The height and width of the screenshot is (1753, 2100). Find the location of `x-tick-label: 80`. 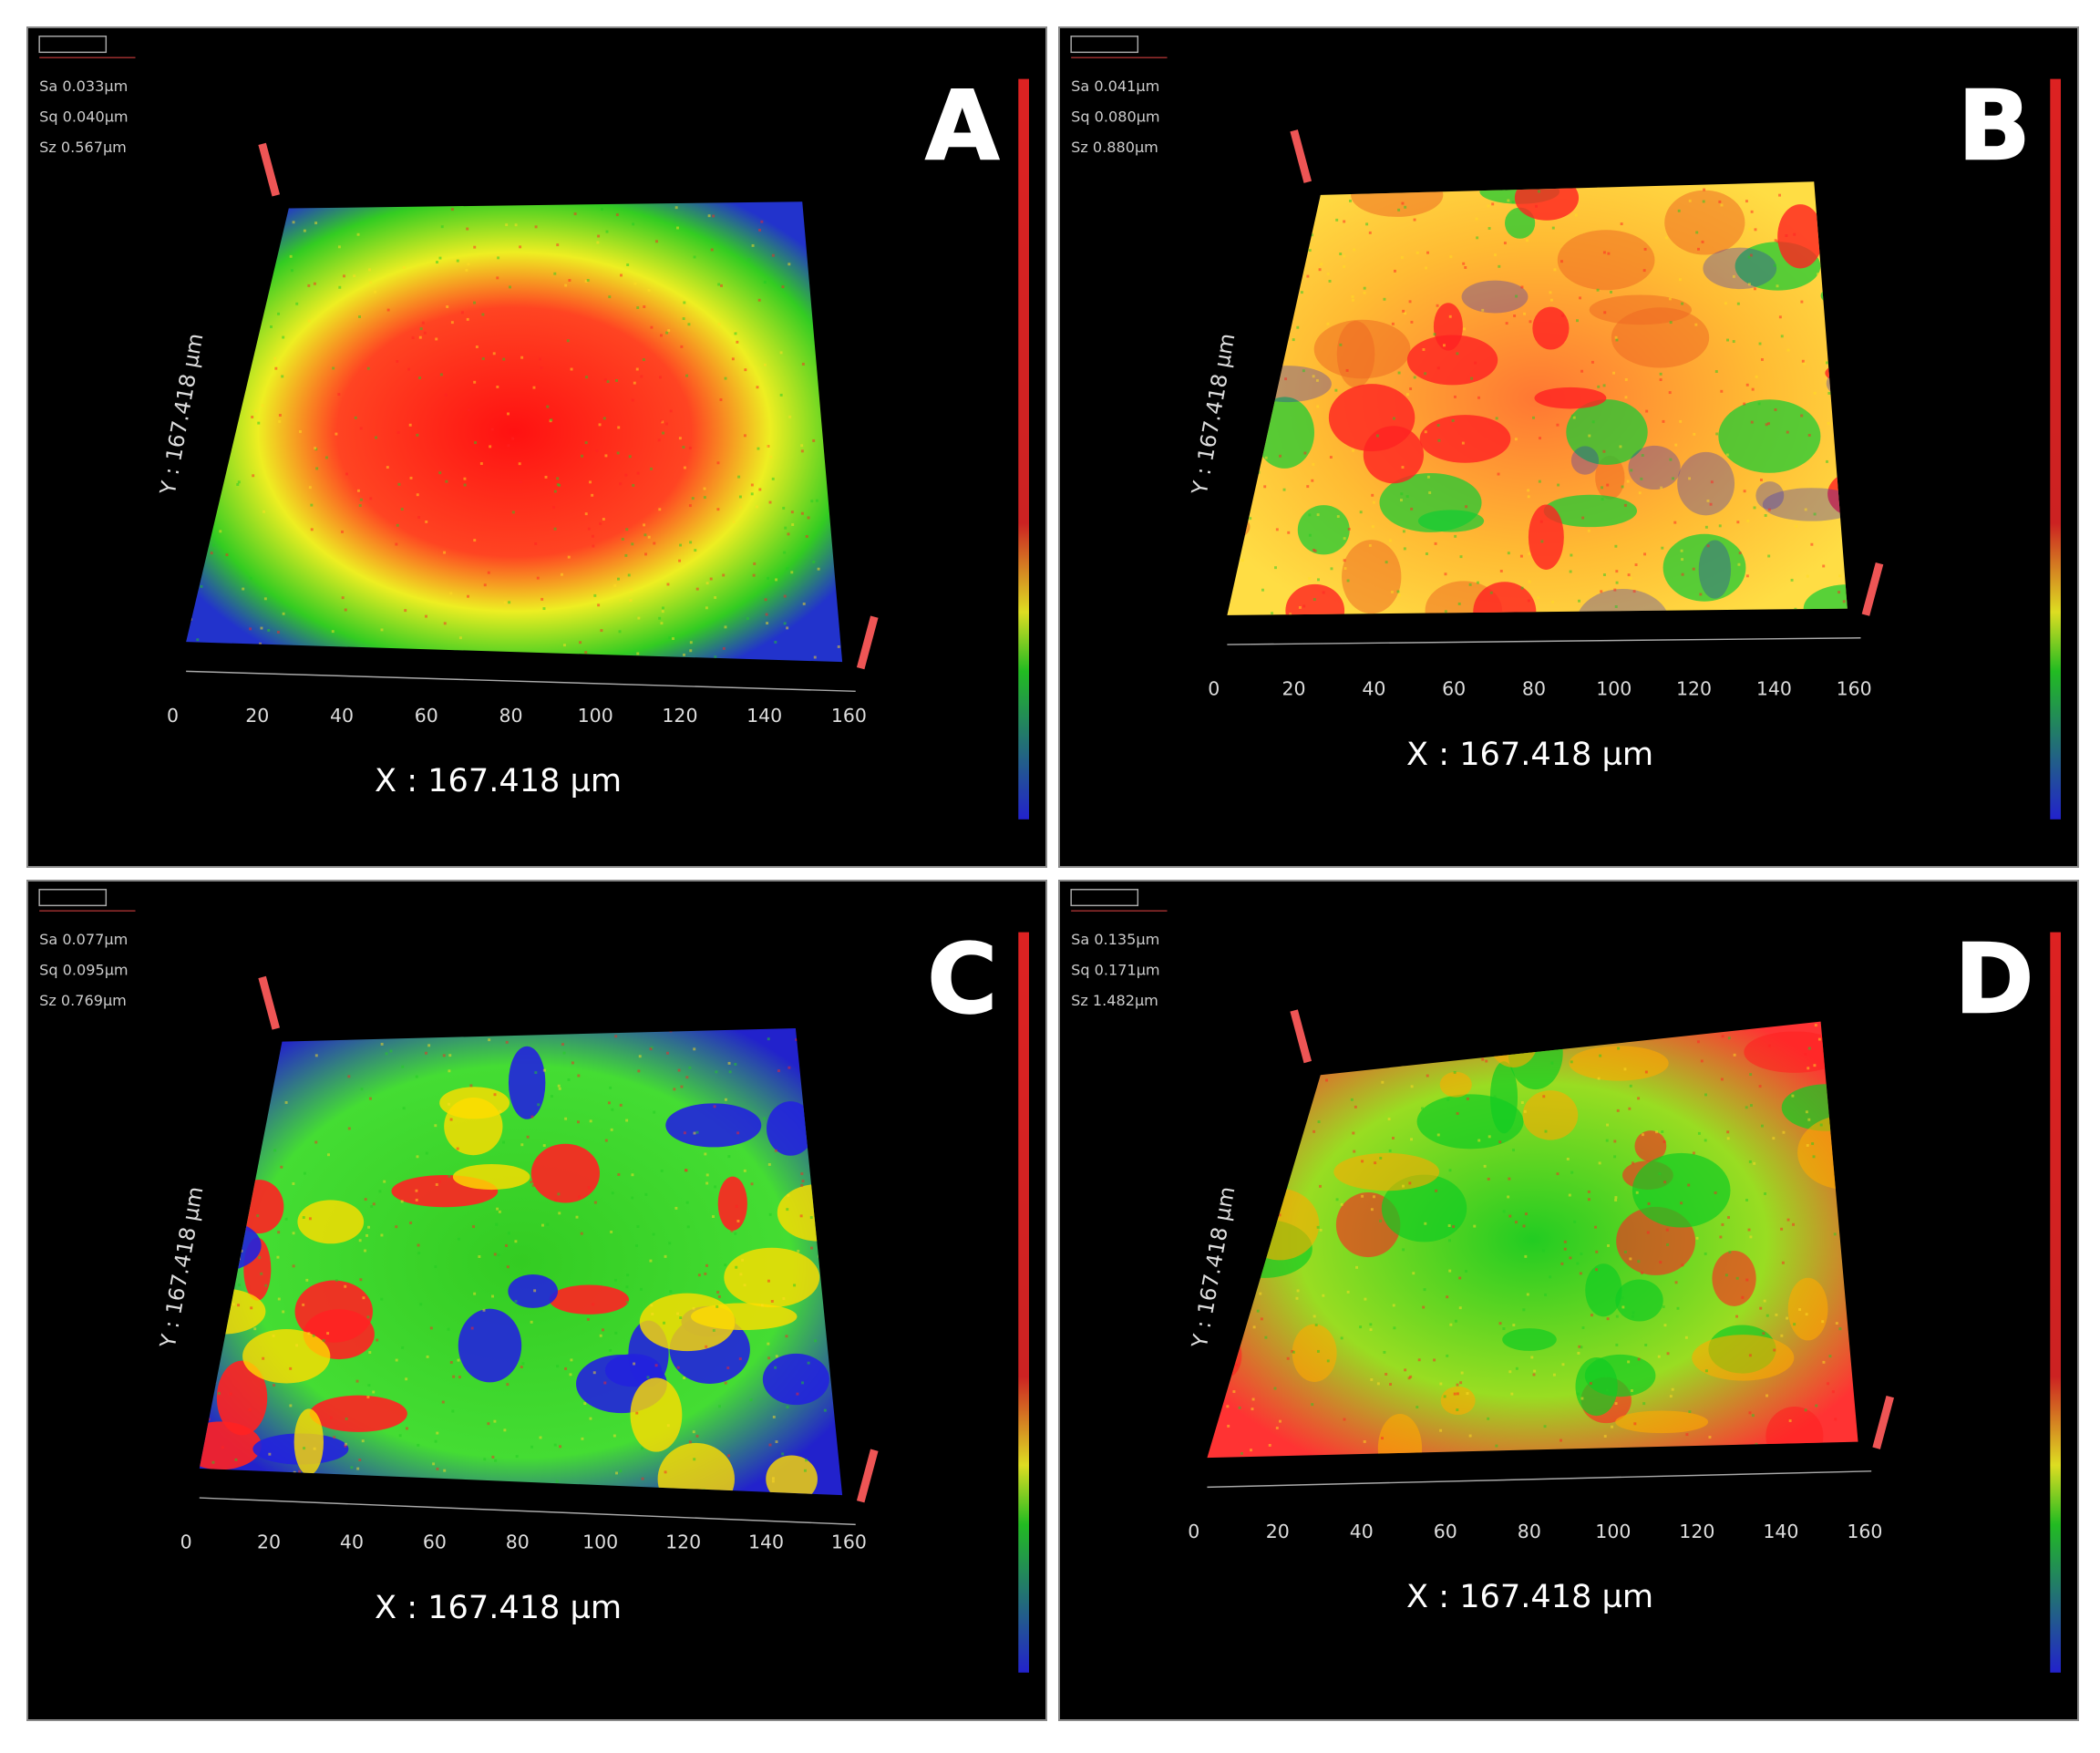

x-tick-label: 80 is located at coordinates (1534, 689).